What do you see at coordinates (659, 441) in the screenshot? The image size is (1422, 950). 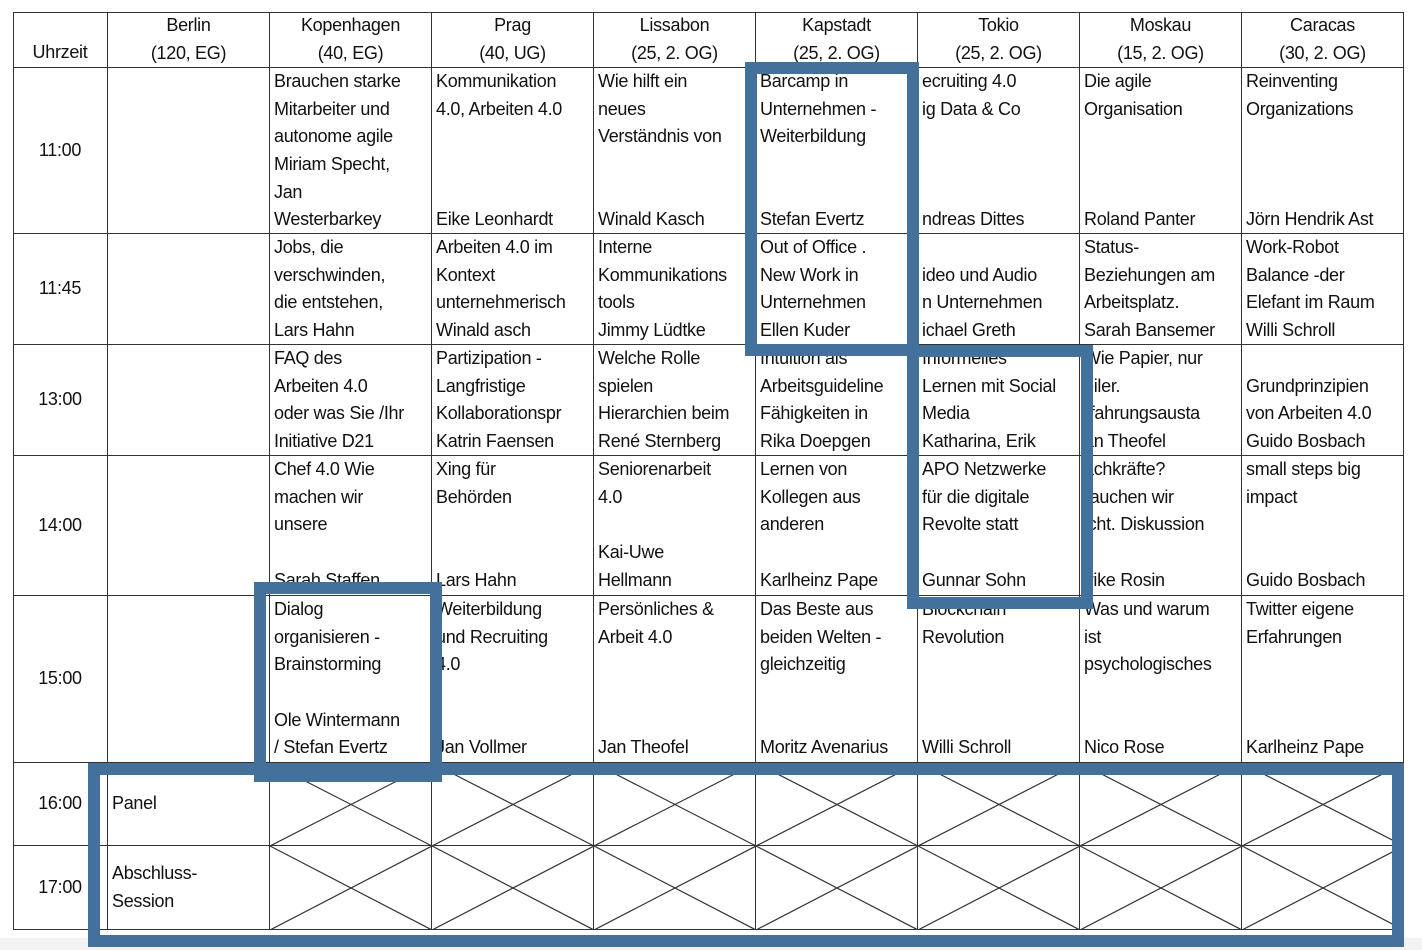 I see `session-text-line: René Sternberg` at bounding box center [659, 441].